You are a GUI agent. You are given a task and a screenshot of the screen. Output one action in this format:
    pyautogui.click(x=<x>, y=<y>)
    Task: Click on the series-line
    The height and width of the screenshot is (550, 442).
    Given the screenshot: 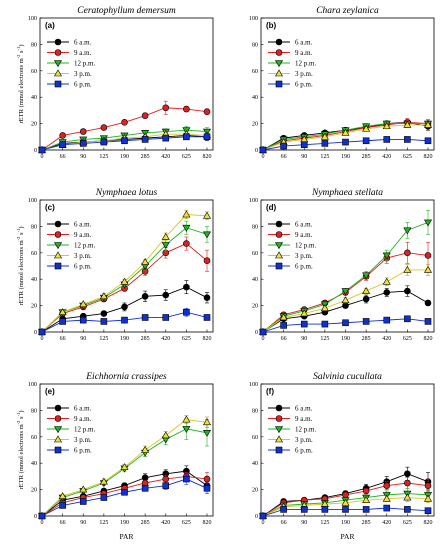 What is the action you would take?
    pyautogui.click(x=124, y=273)
    